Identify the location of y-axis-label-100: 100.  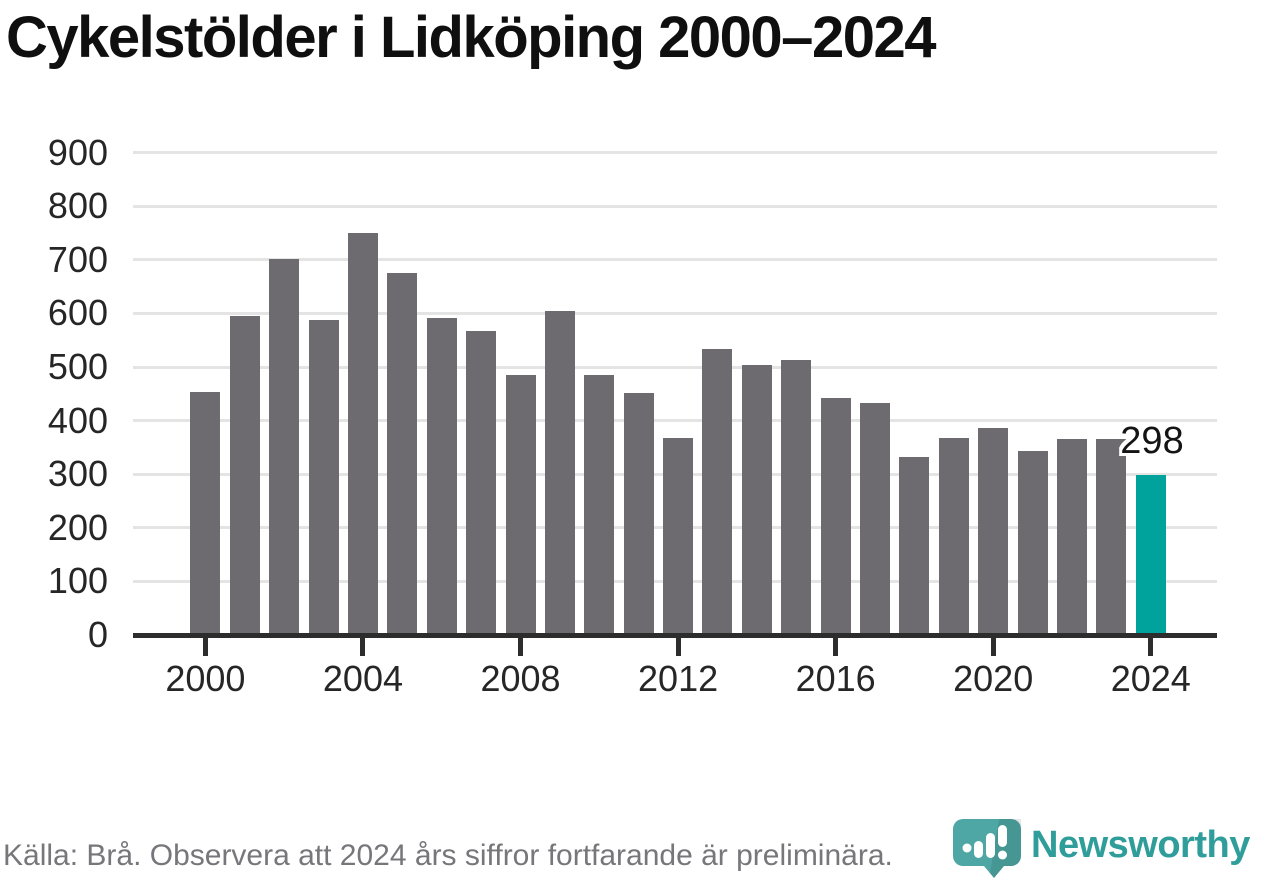
(77, 581).